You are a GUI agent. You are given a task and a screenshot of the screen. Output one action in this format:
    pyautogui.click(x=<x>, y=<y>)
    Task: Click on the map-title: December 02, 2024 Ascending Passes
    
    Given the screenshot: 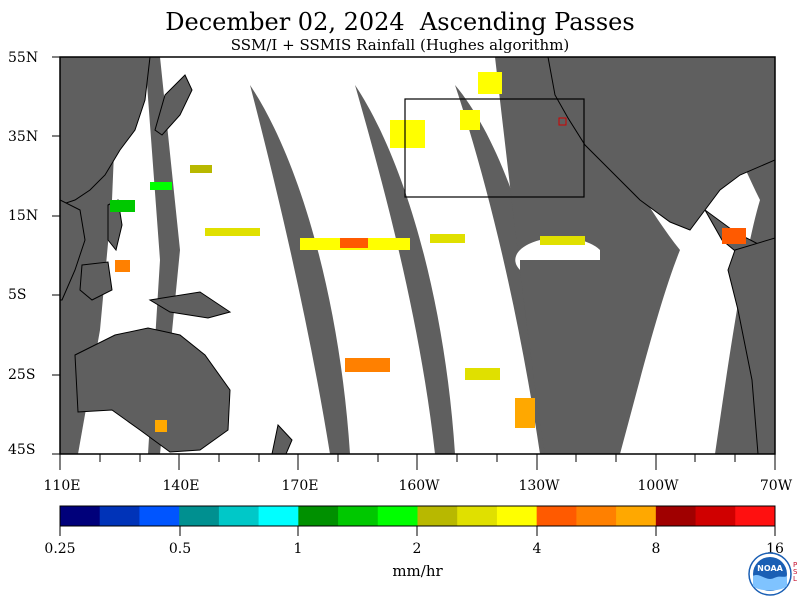 What is the action you would take?
    pyautogui.click(x=400, y=22)
    